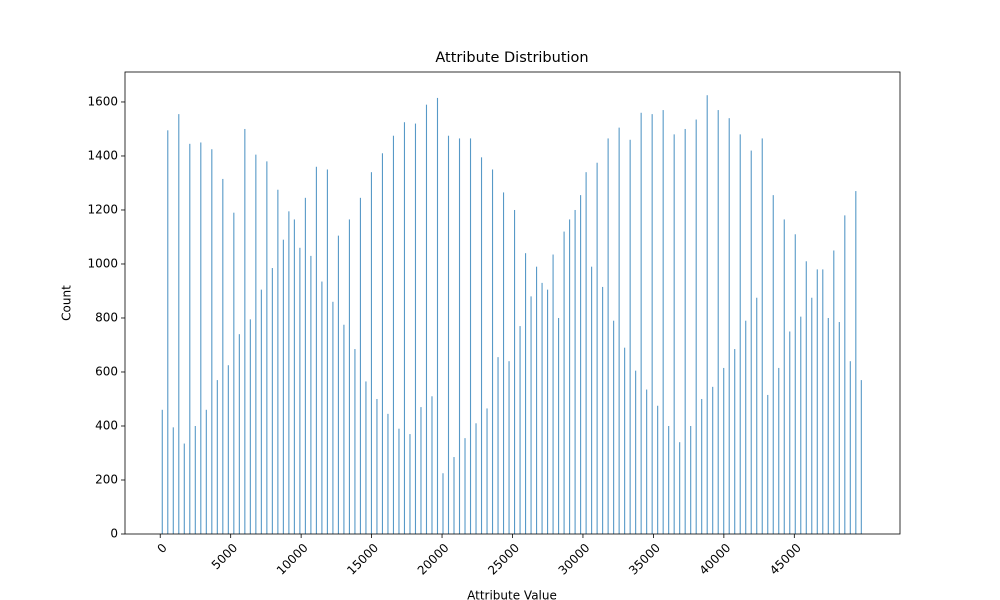 The width and height of the screenshot is (1000, 600). Describe the element at coordinates (67, 303) in the screenshot. I see `y-axis-label: Count` at that location.